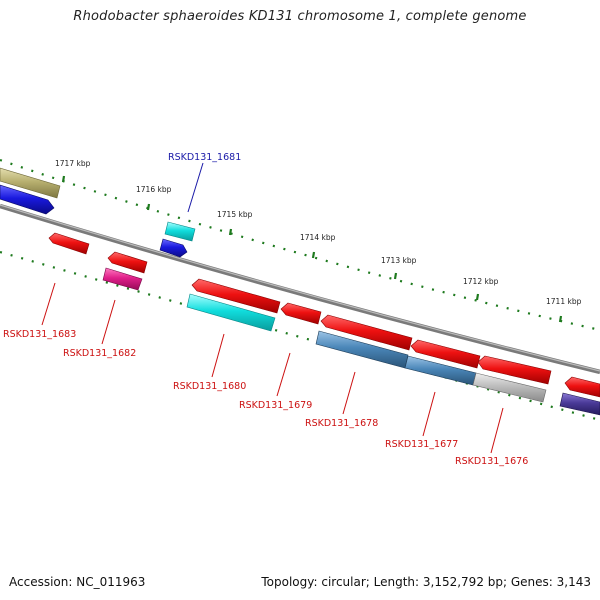 This screenshot has height=600, width=600. I want to click on gene-rskd131-1682-a, so click(127, 262).